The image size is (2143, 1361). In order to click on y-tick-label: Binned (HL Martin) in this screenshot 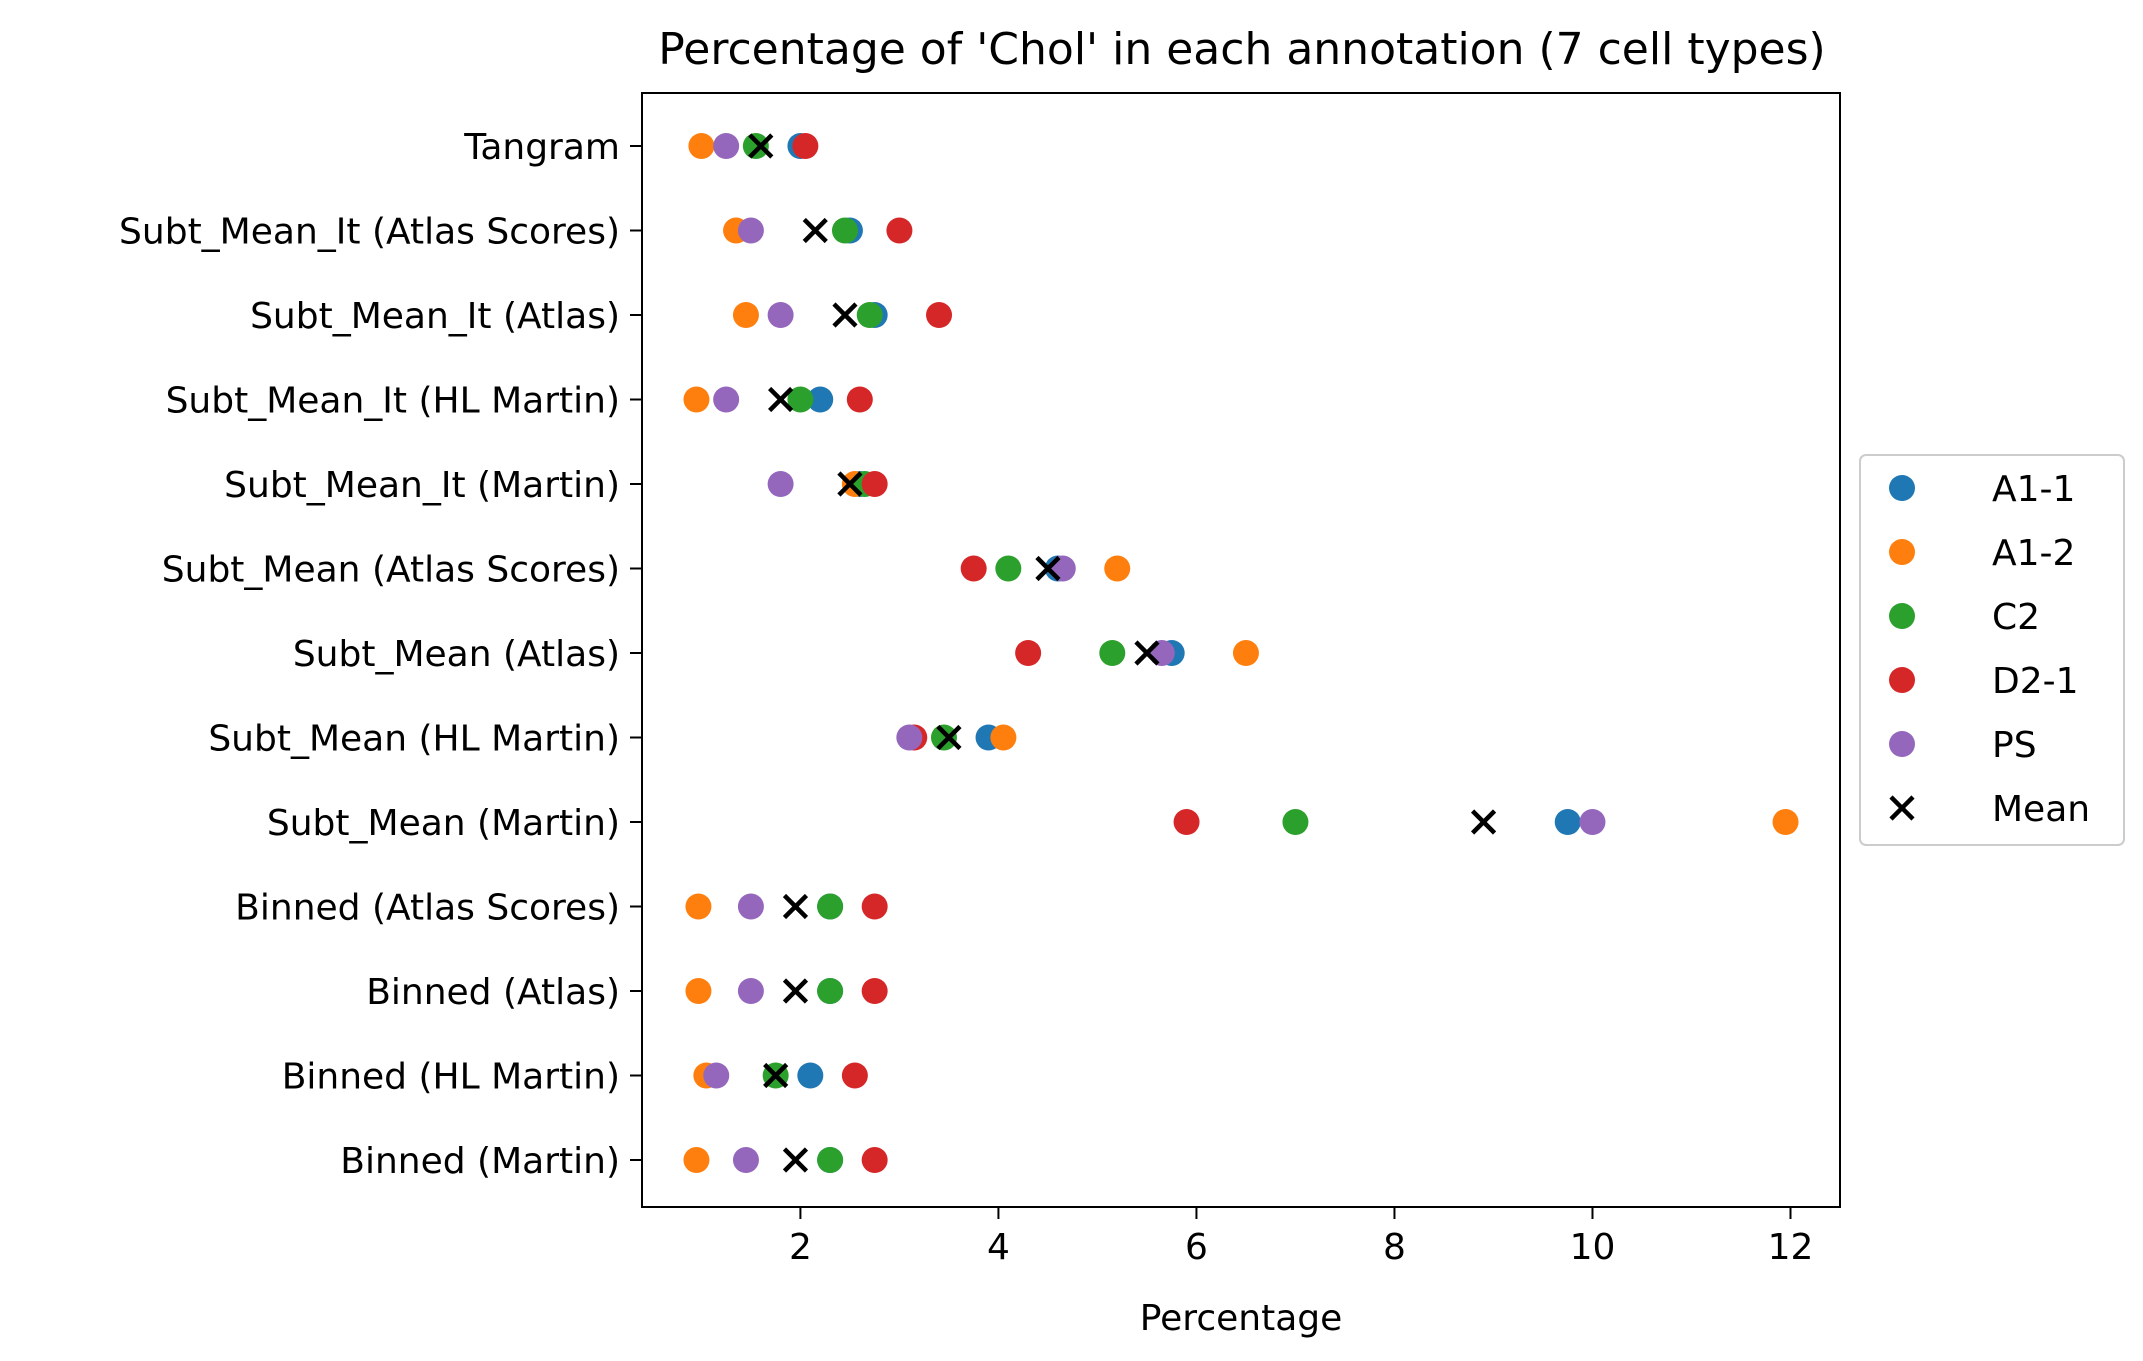, I will do `click(451, 1077)`.